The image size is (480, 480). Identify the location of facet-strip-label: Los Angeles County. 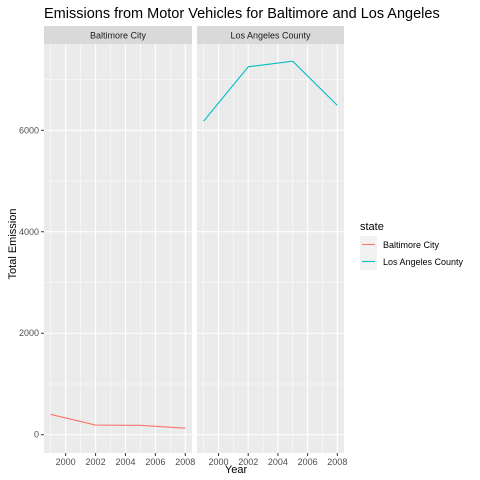
(270, 36).